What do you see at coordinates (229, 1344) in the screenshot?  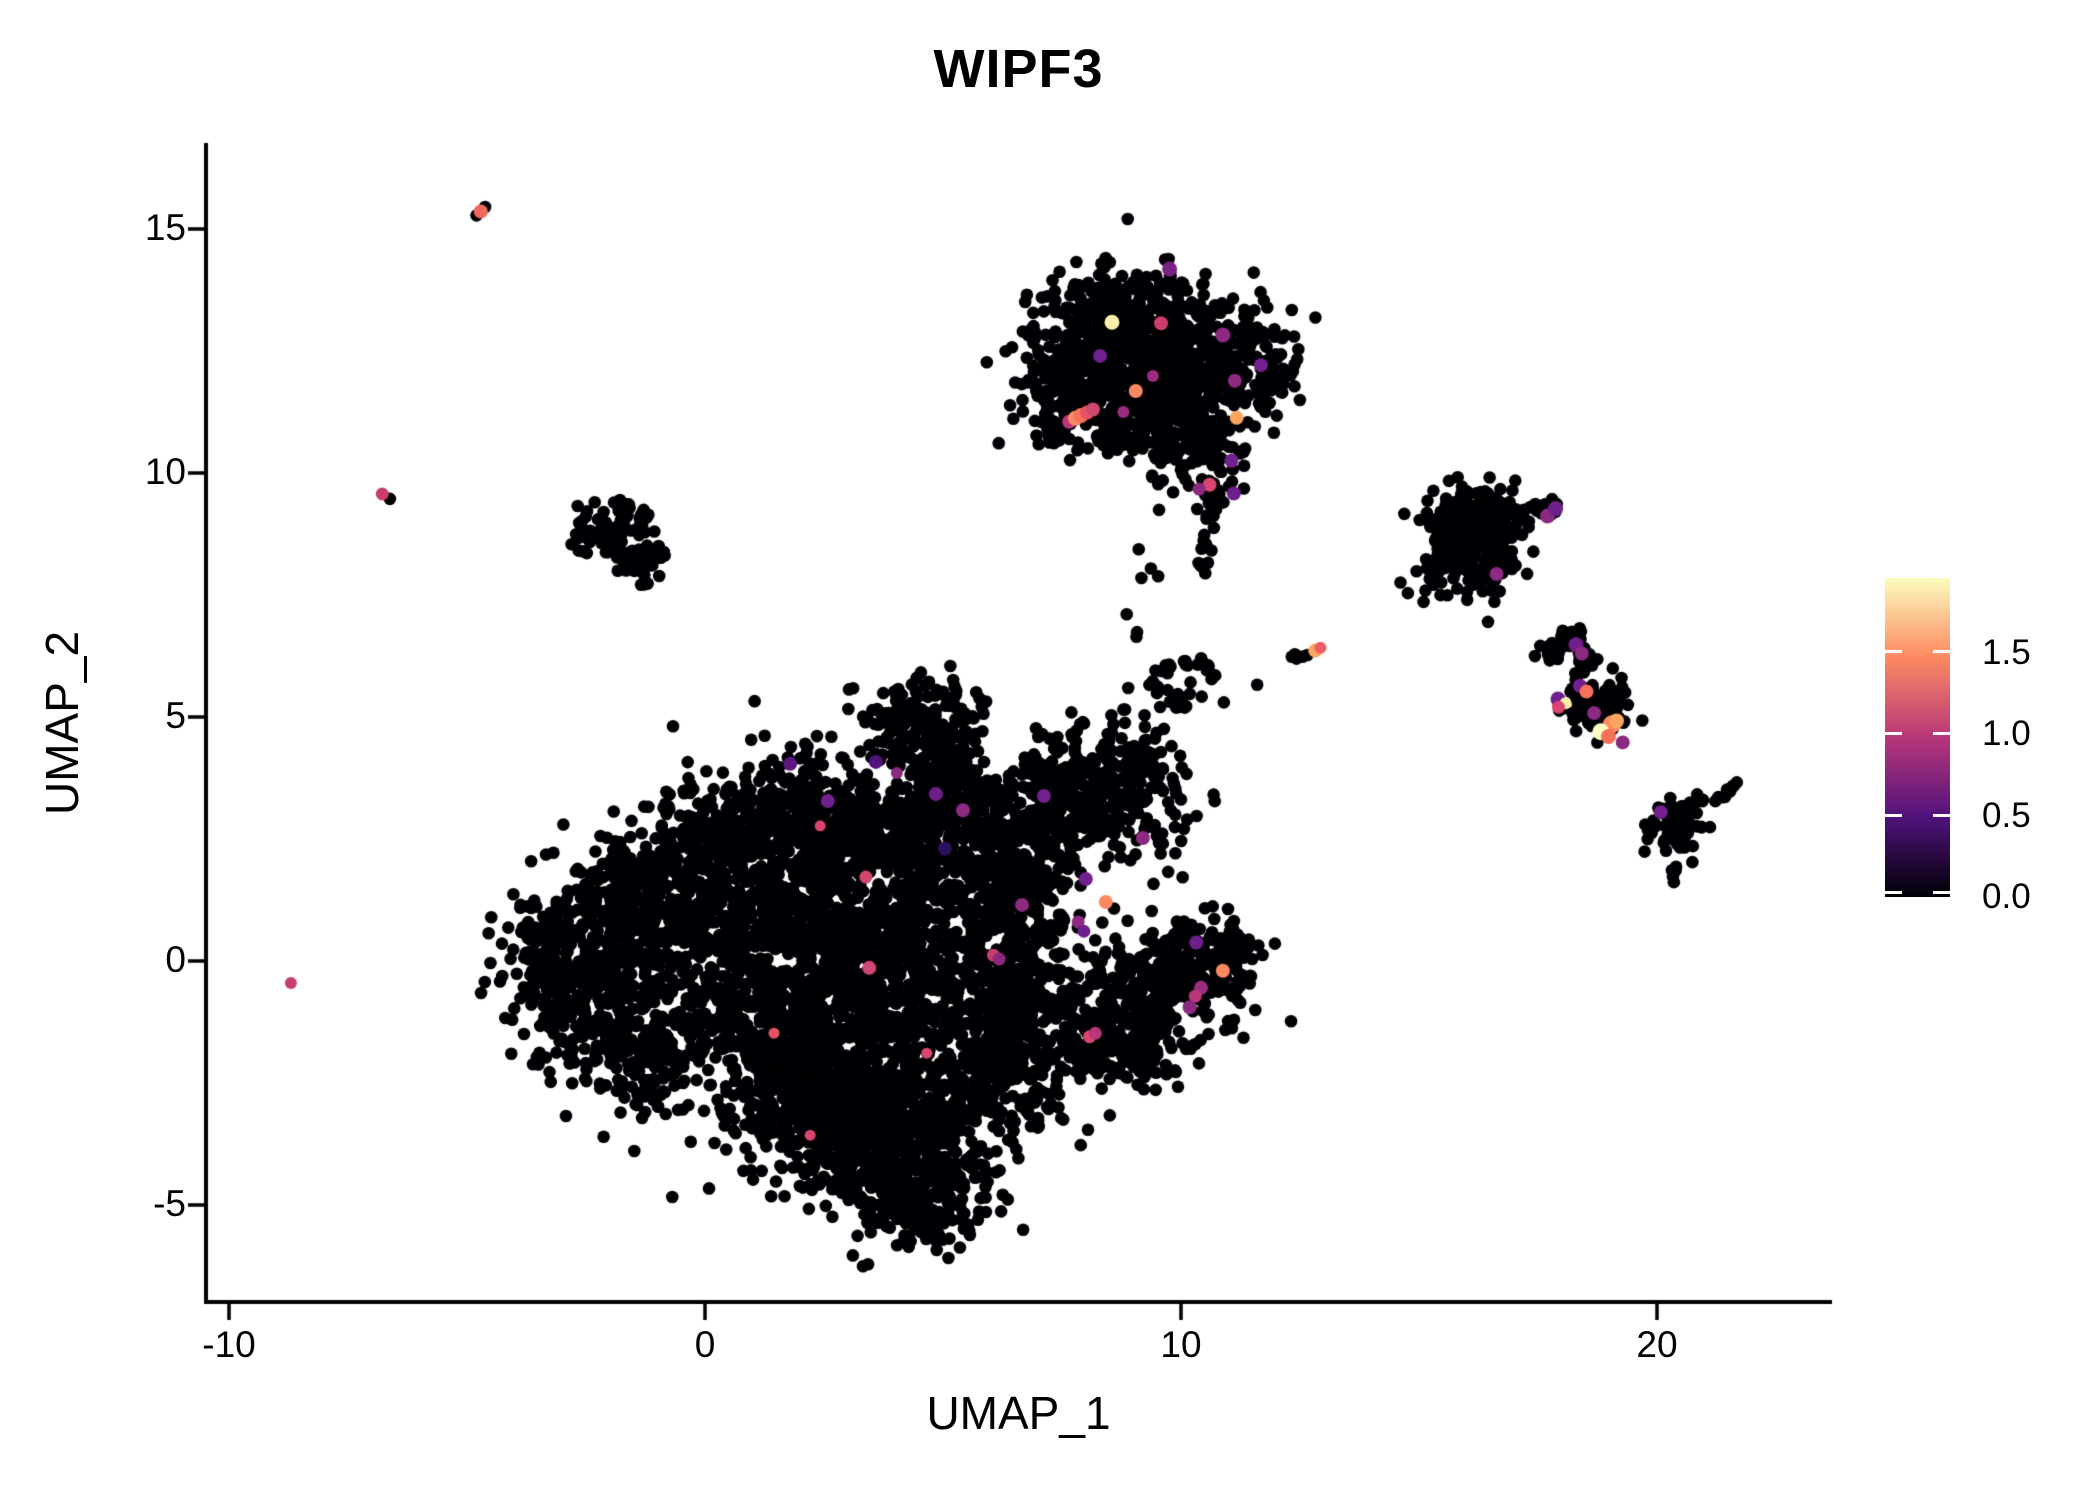 I see `x-tick-label: -10` at bounding box center [229, 1344].